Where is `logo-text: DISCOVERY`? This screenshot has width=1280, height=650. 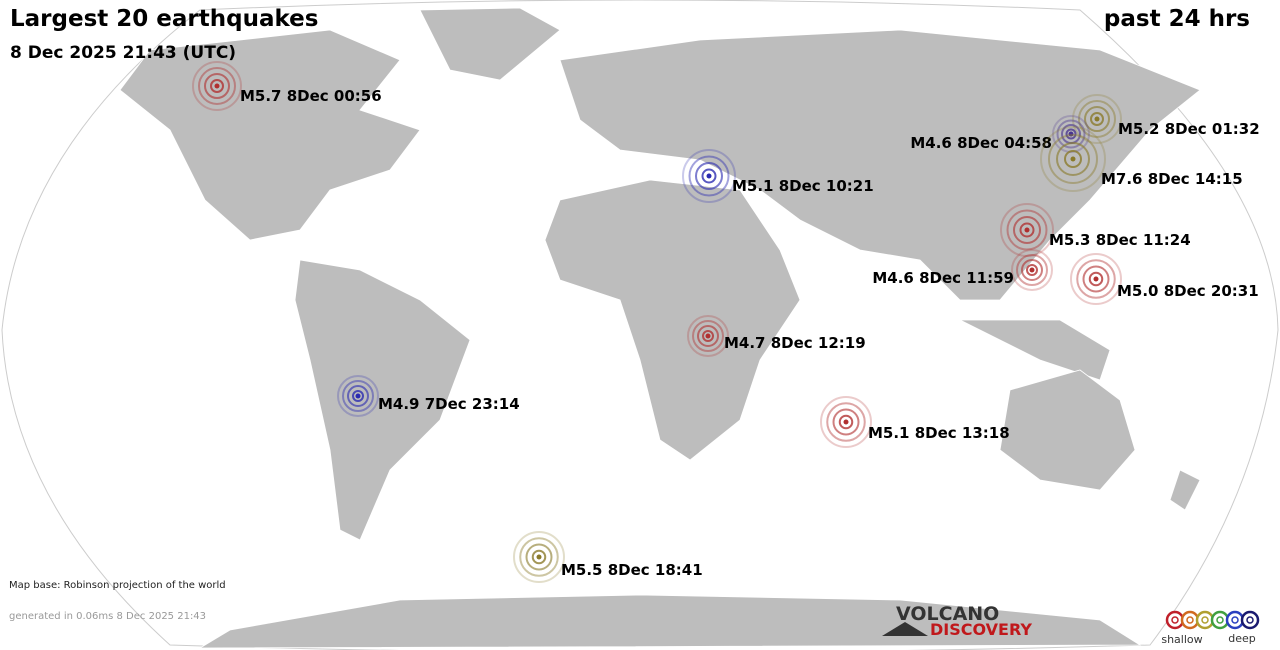
logo-text: DISCOVERY is located at coordinates (981, 629).